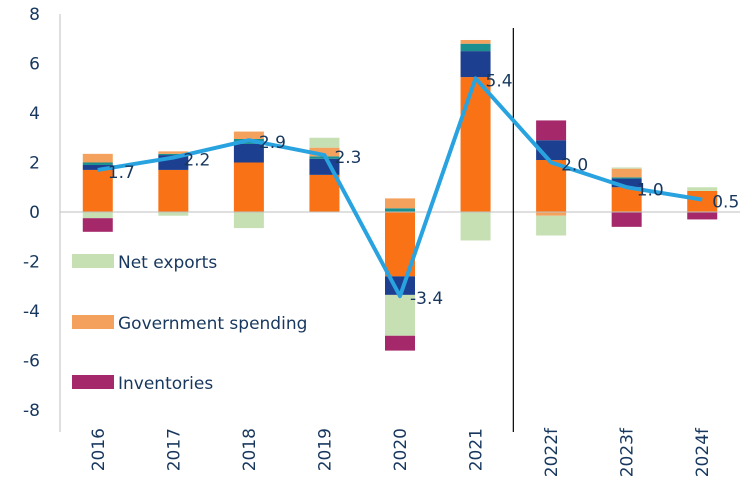 Image resolution: width=756 pixels, height=495 pixels. Describe the element at coordinates (552, 452) in the screenshot. I see `x-tick-label: 2022f` at that location.